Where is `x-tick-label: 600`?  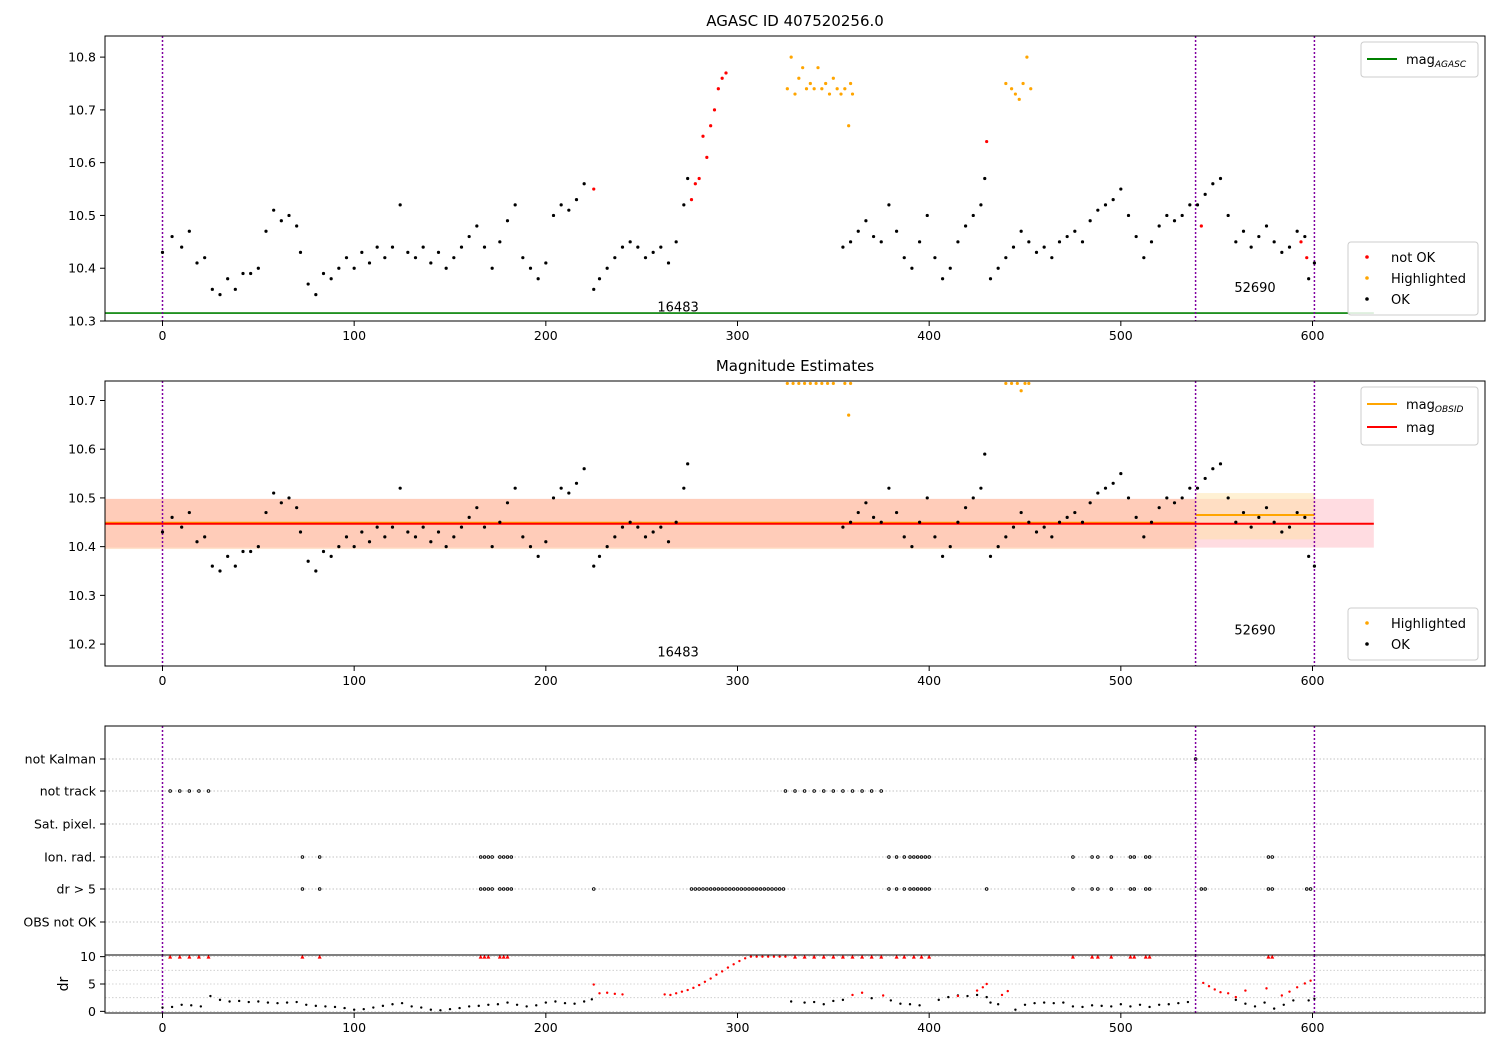 x-tick-label: 600 is located at coordinates (1313, 335).